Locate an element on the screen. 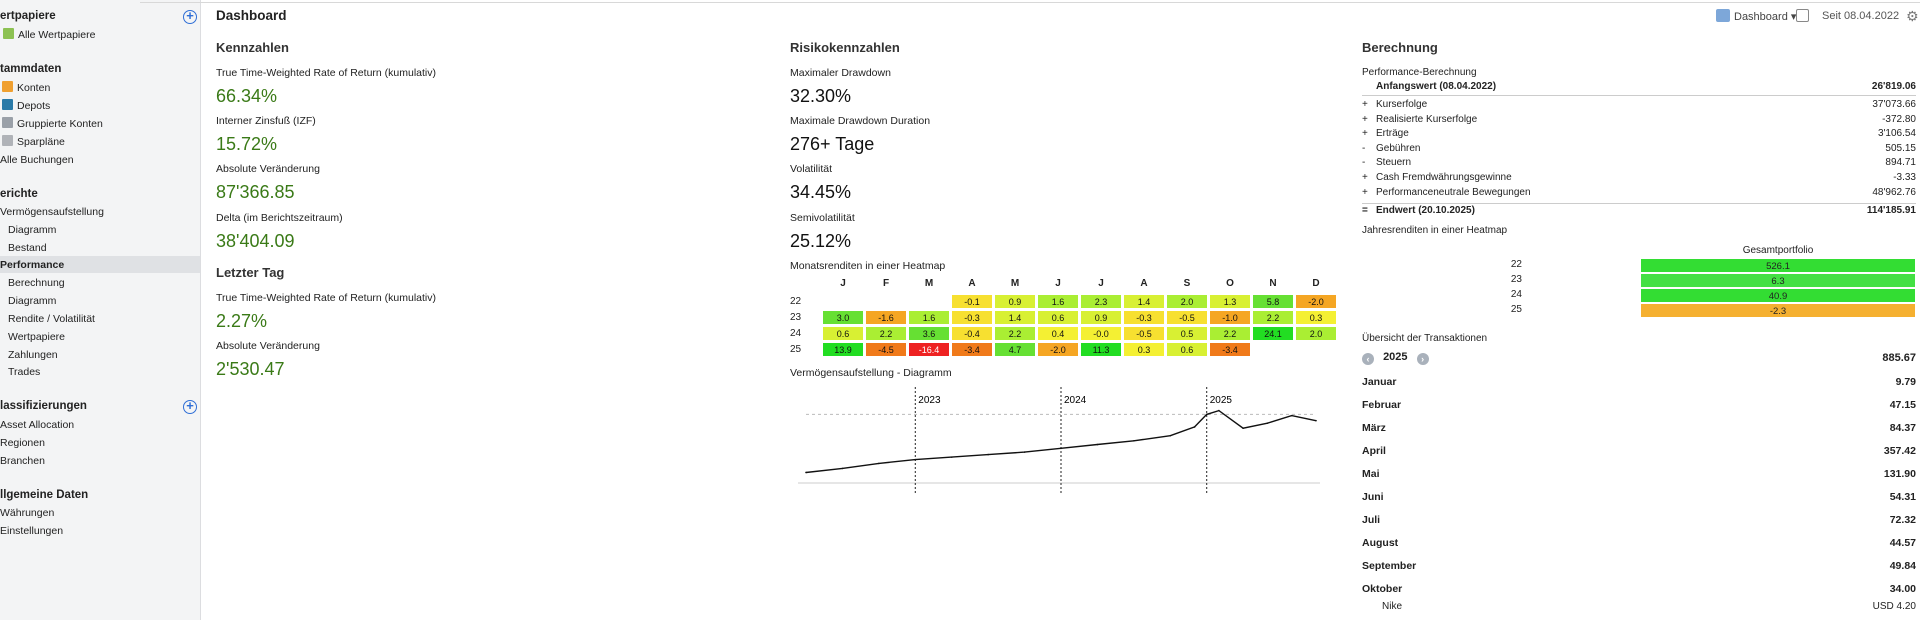  month-row: Juni 54.31 is located at coordinates (1639, 500).